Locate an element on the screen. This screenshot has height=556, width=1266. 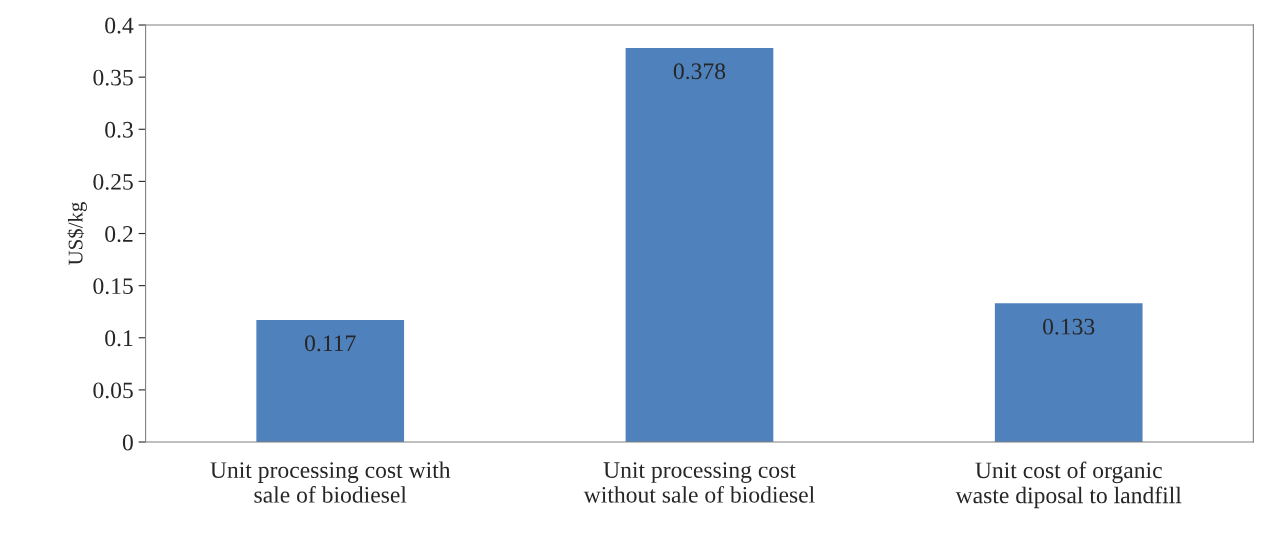
y-tick-label: 0.15 is located at coordinates (113, 286).